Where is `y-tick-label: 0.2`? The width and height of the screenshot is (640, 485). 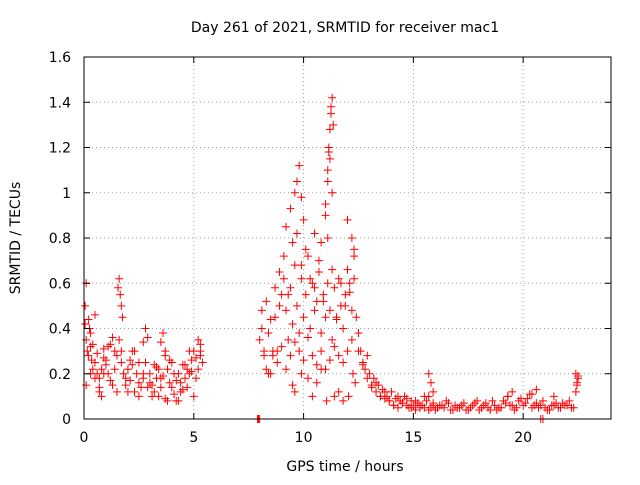
y-tick-label: 0.2 is located at coordinates (60, 375).